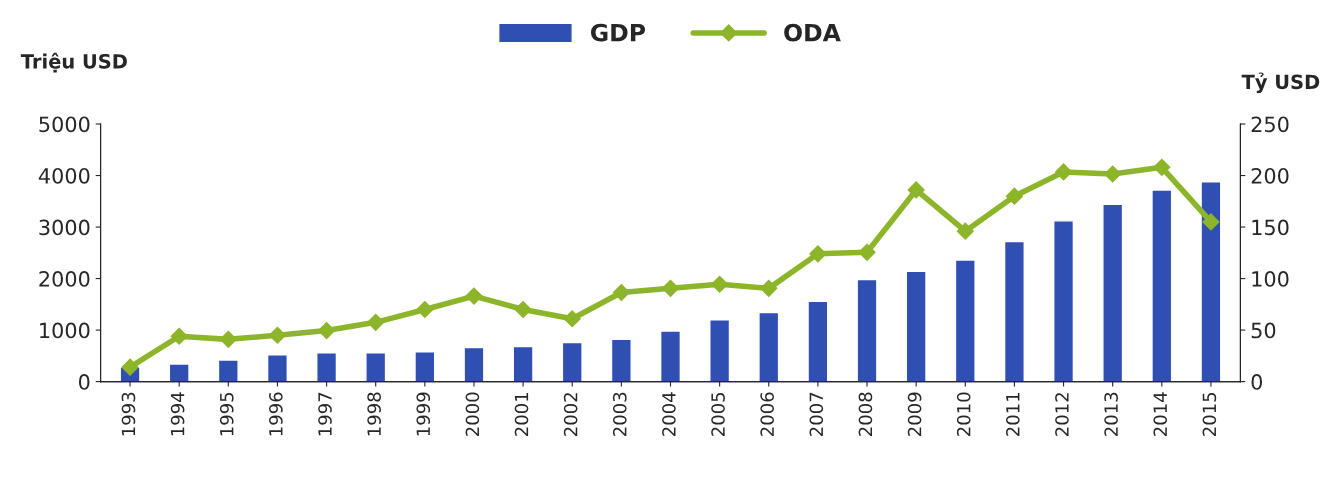 This screenshot has width=1341, height=477. What do you see at coordinates (1270, 227) in the screenshot?
I see `y2-tick-label: 150` at bounding box center [1270, 227].